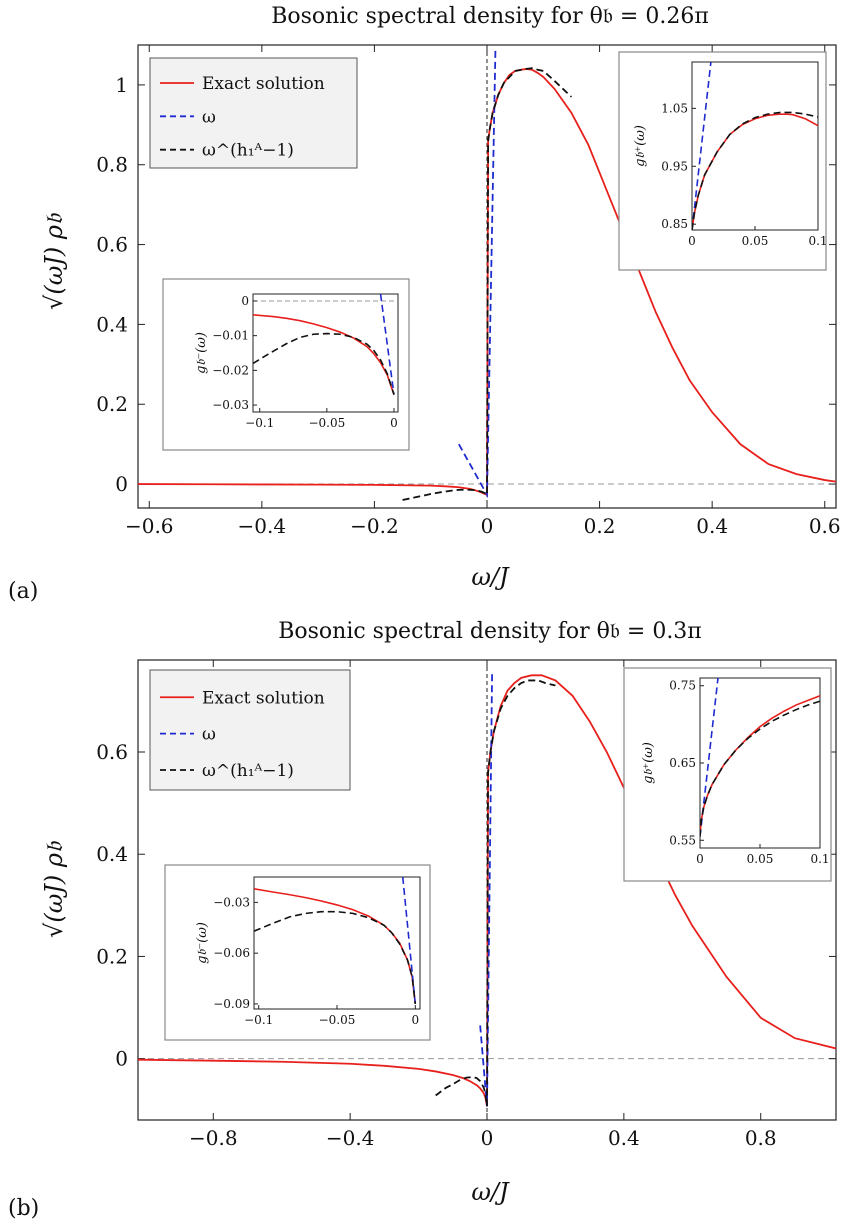 The width and height of the screenshot is (841, 1228). What do you see at coordinates (121, 85) in the screenshot?
I see `y-tick-label: 1` at bounding box center [121, 85].